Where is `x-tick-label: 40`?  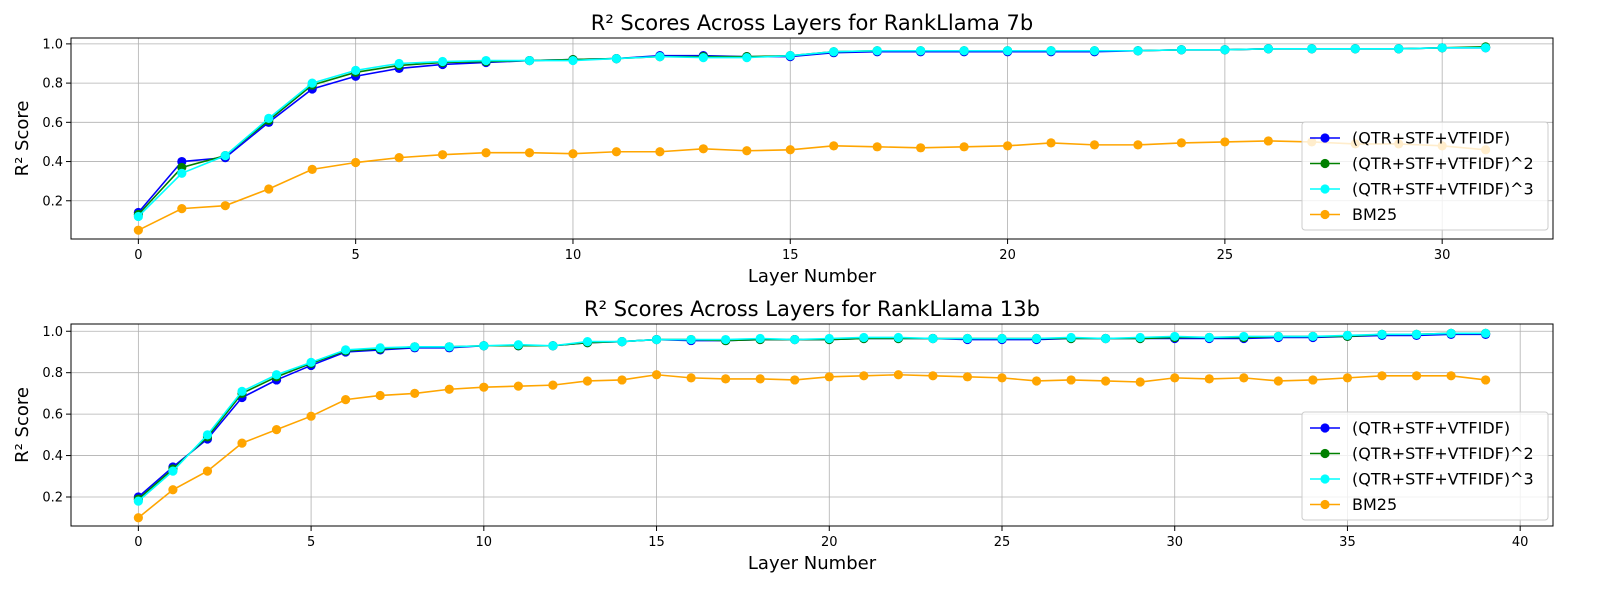
x-tick-label: 40 is located at coordinates (1520, 542).